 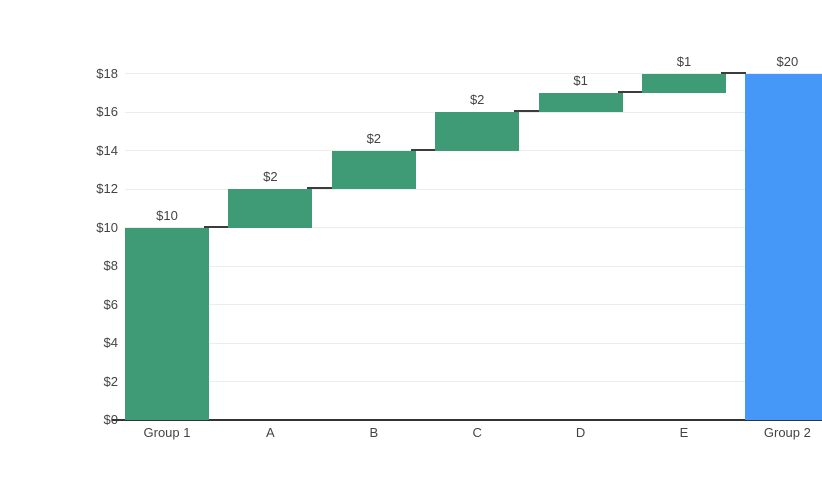 What do you see at coordinates (684, 432) in the screenshot?
I see `x-axis-label: E` at bounding box center [684, 432].